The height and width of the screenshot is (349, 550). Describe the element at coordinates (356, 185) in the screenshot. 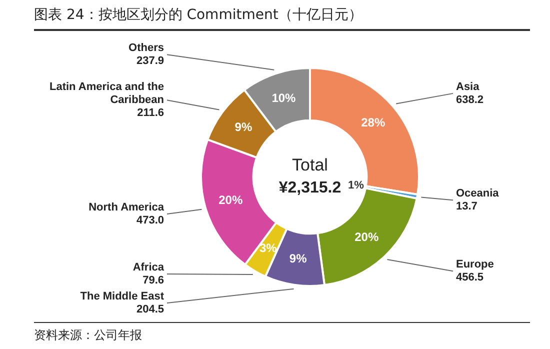

I see `text: 1%` at that location.